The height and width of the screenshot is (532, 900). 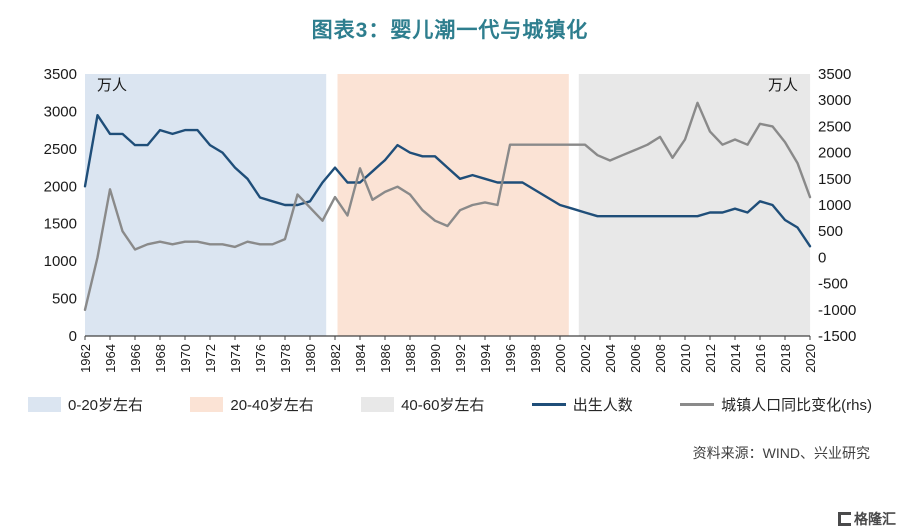 I want to click on svg-text: 1992, so click(x=460, y=358).